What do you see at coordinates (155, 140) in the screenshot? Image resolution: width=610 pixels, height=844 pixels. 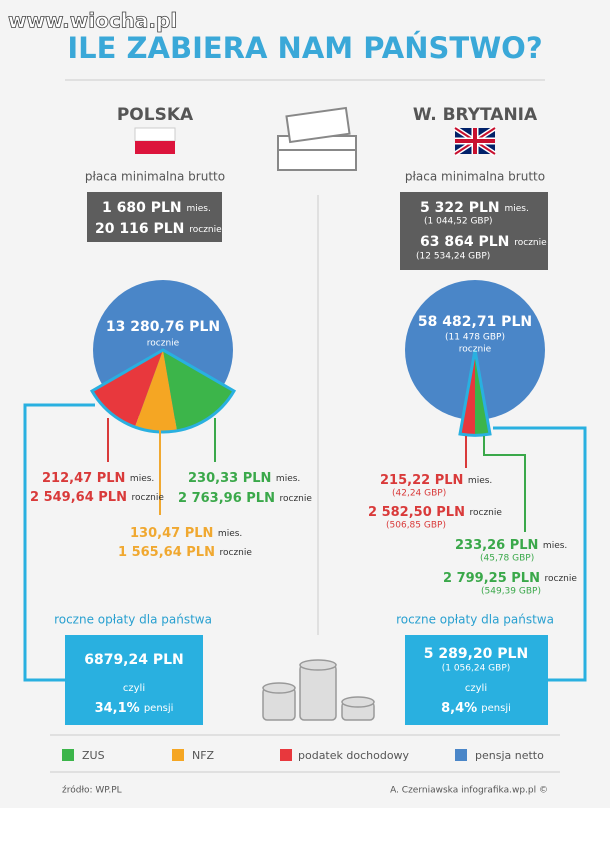 I see `flag-pl` at bounding box center [155, 140].